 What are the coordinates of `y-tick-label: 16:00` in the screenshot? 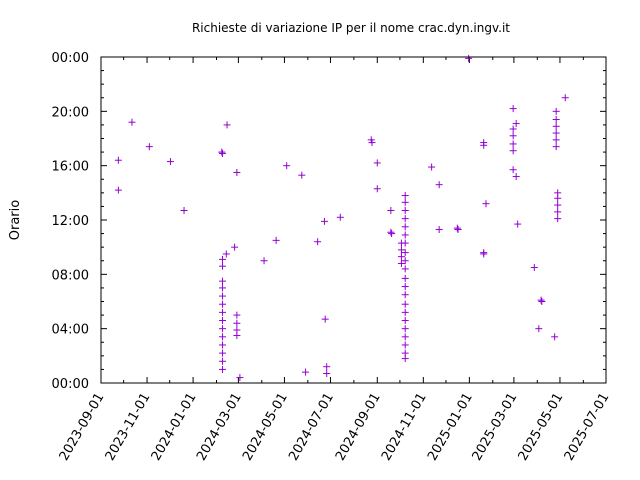 It's located at (70, 167).